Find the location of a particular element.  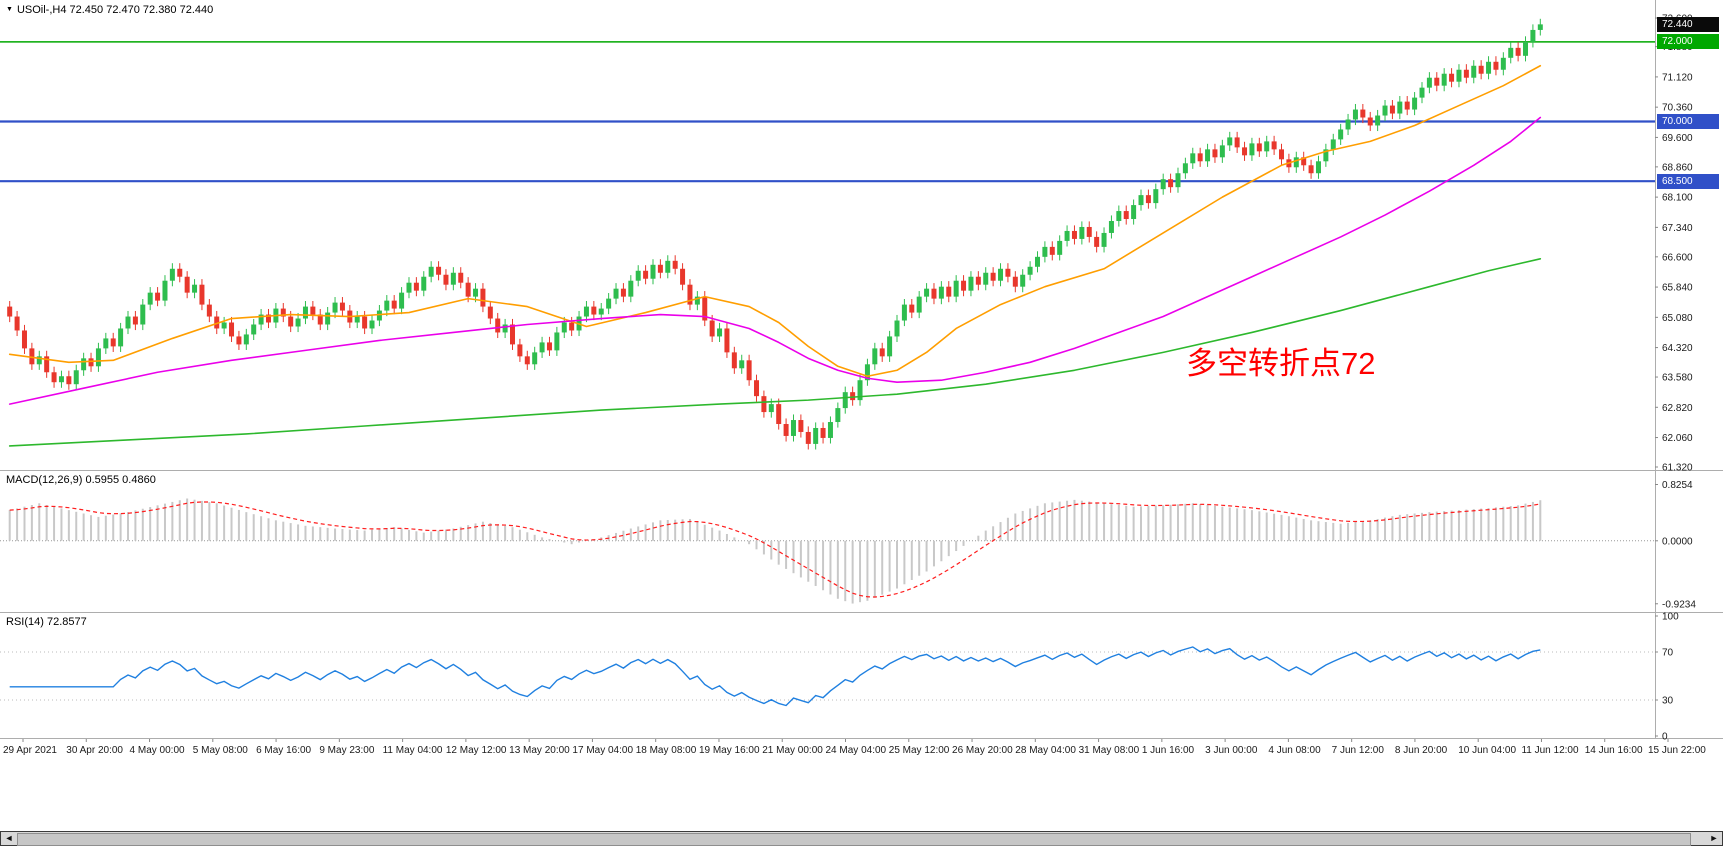

price-axis-label: 67.340 is located at coordinates (1677, 228).